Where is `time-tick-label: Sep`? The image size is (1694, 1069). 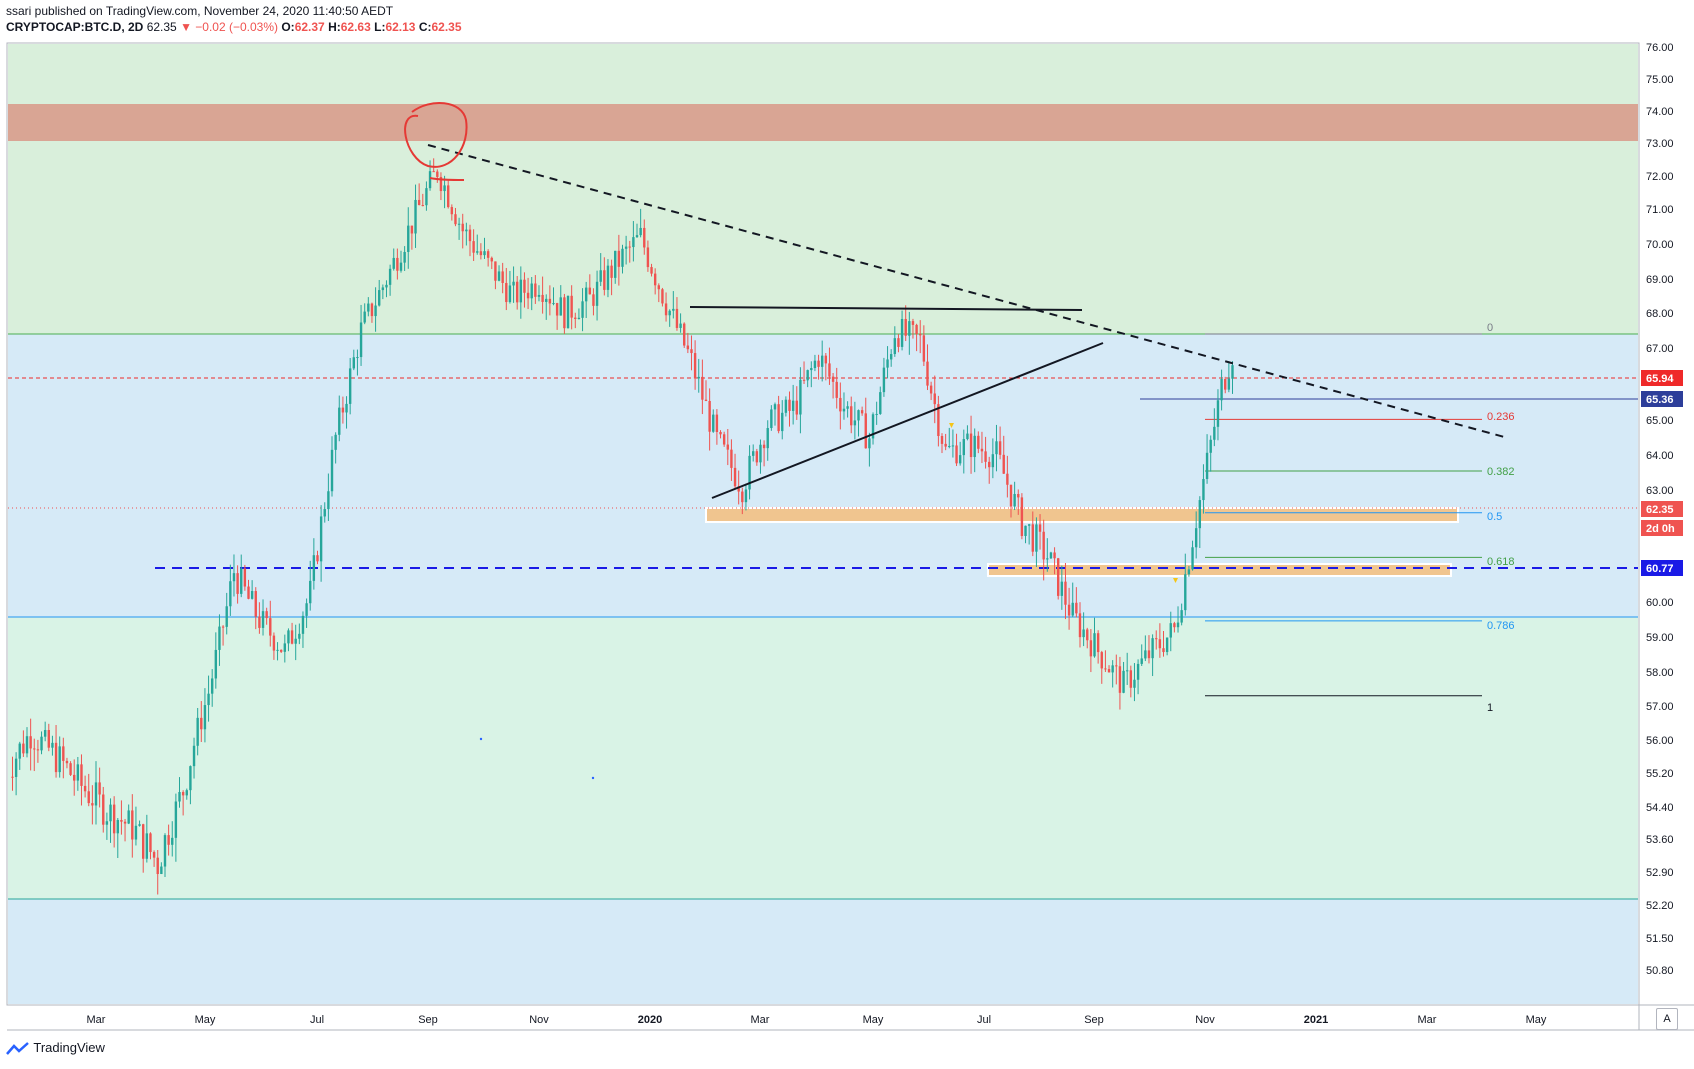
time-tick-label: Sep is located at coordinates (428, 1020).